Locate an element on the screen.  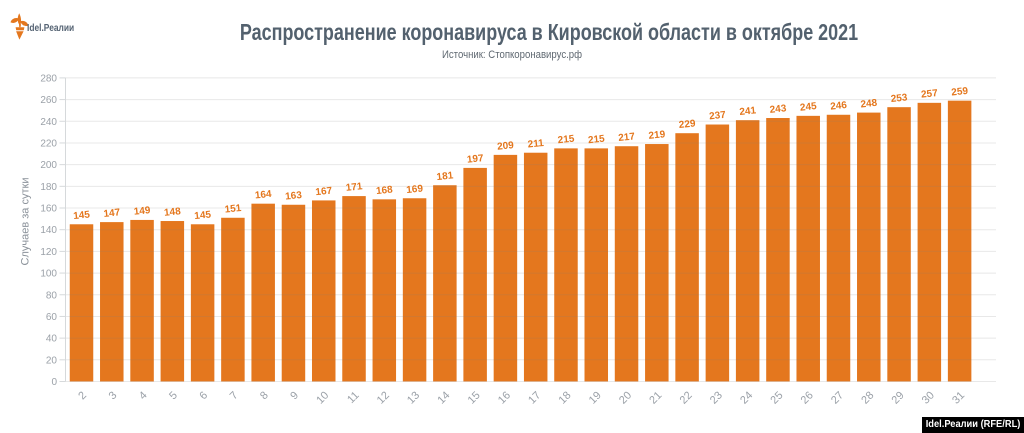
svg-text: 14 is located at coordinates (443, 397).